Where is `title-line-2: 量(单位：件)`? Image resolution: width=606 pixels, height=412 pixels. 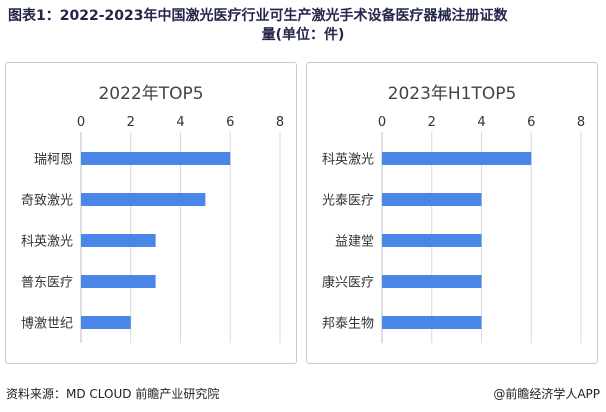
title-line-2: 量(单位：件) is located at coordinates (303, 35).